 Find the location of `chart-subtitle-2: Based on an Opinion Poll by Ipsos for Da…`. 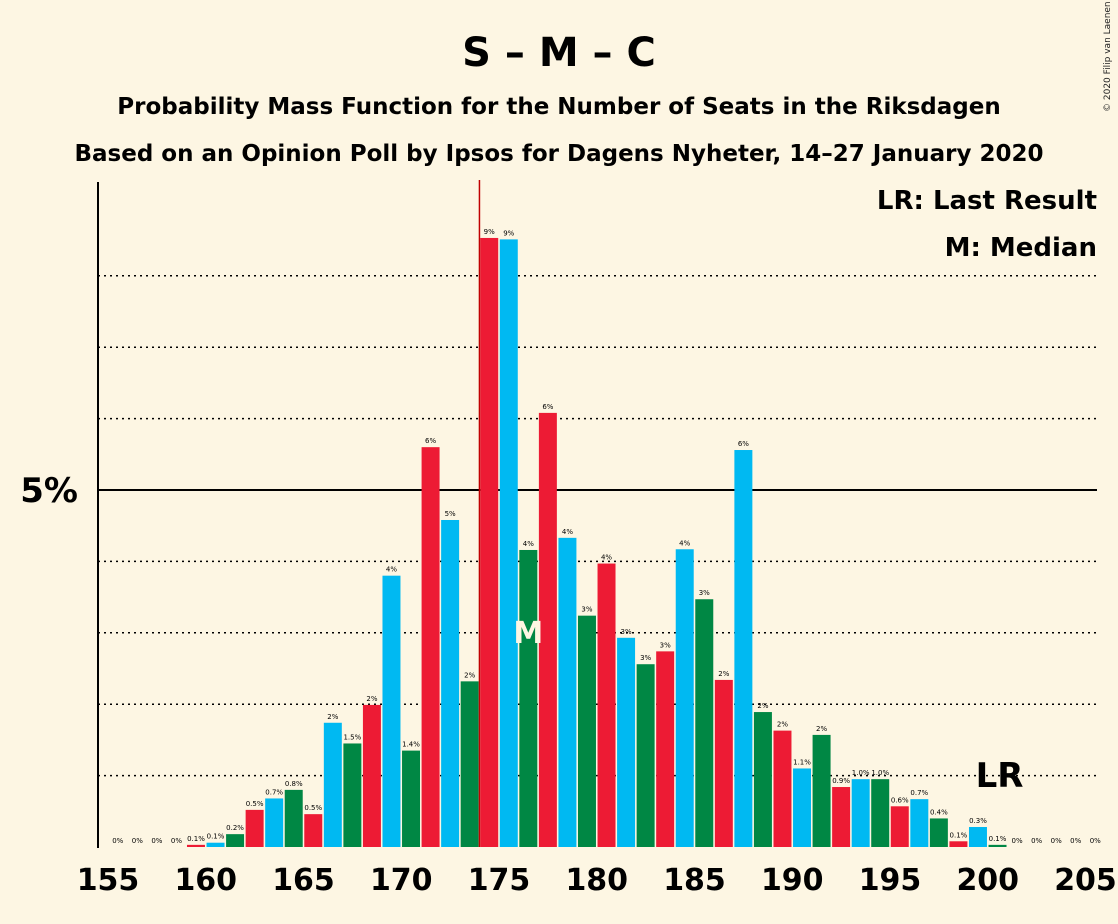

chart-subtitle-2: Based on an Opinion Poll by Ipsos for Da… is located at coordinates (559, 154).